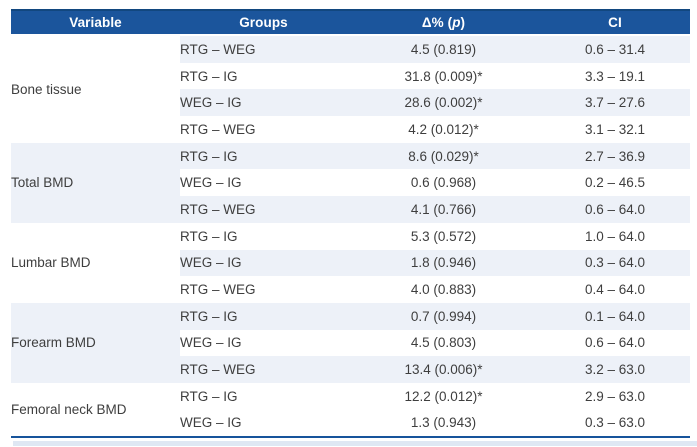  I want to click on delta-p-cell: 5.3 (0.572), so click(443, 236).